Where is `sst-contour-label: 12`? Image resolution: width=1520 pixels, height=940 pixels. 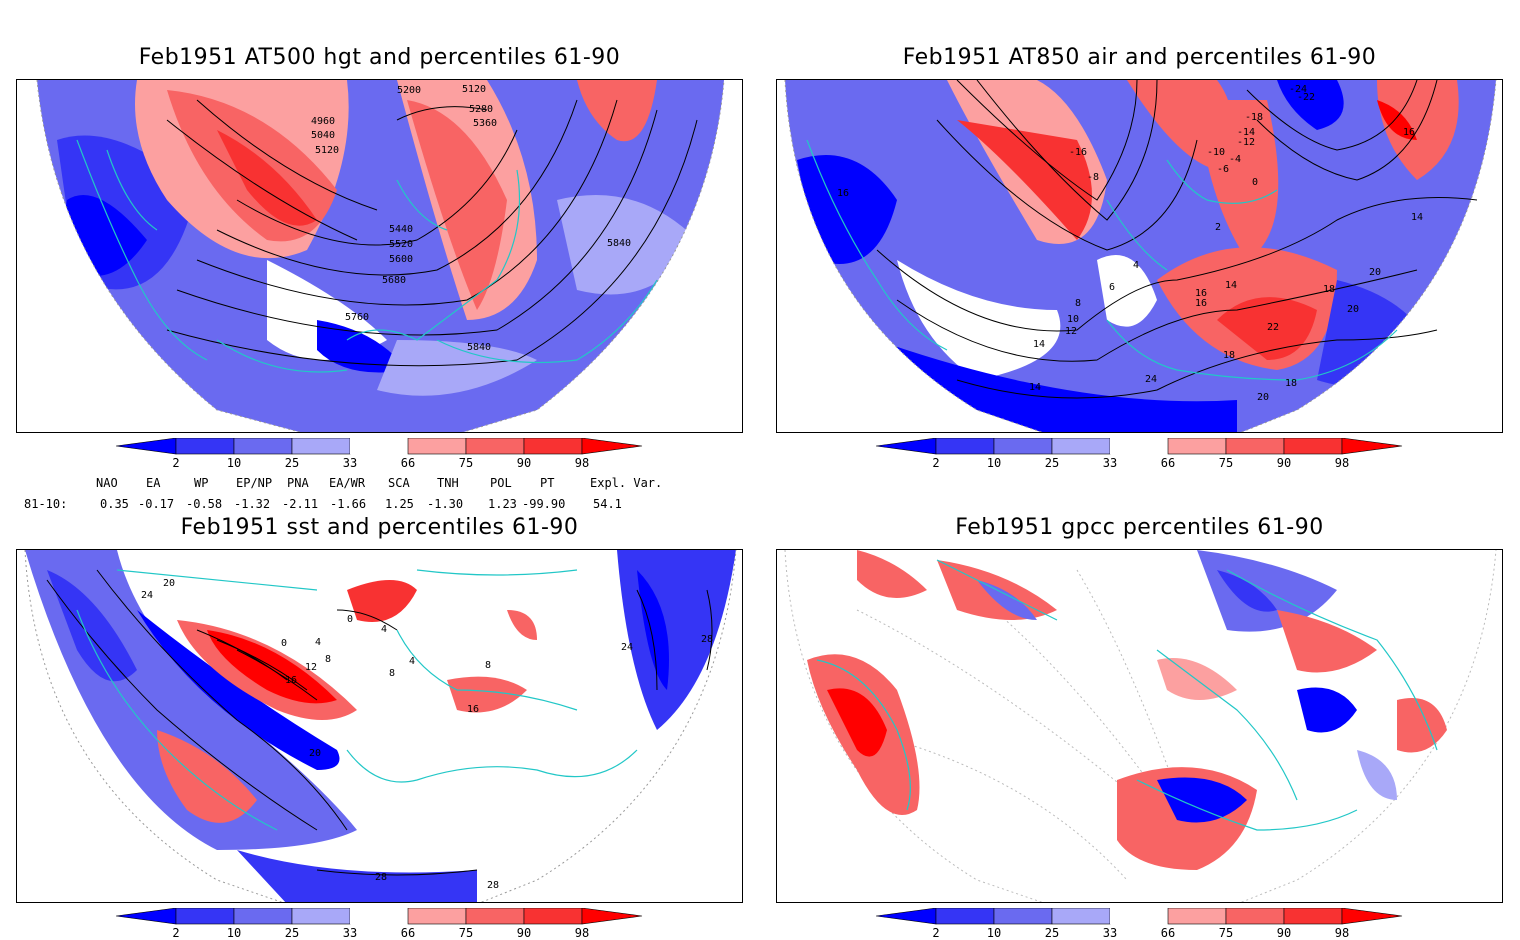
sst-contour-label: 12 is located at coordinates (311, 667).